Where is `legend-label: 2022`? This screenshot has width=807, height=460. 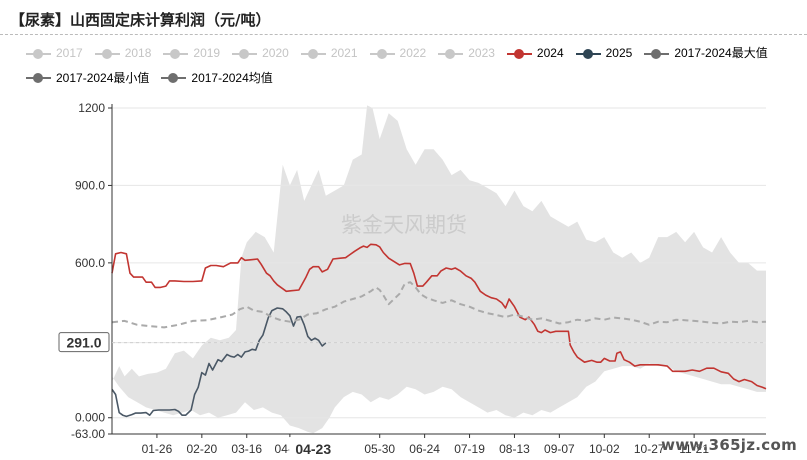
legend-label: 2022 is located at coordinates (413, 53).